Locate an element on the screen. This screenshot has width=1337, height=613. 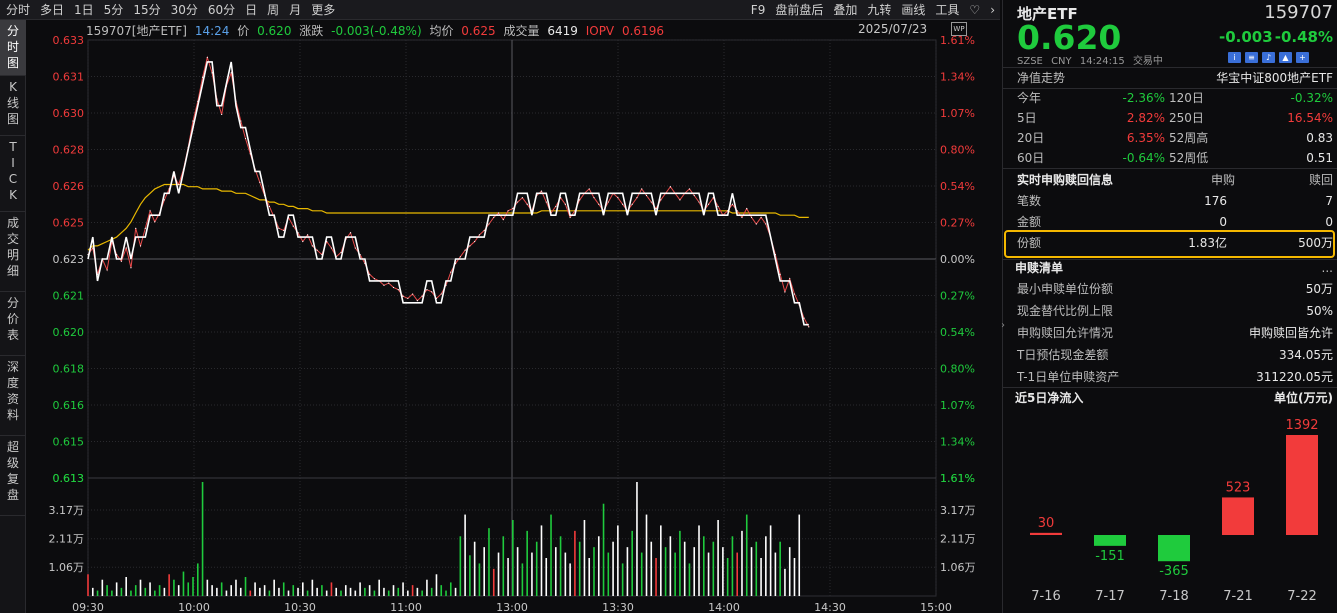
side-tab-4: 分价表 is located at coordinates (13, 324).